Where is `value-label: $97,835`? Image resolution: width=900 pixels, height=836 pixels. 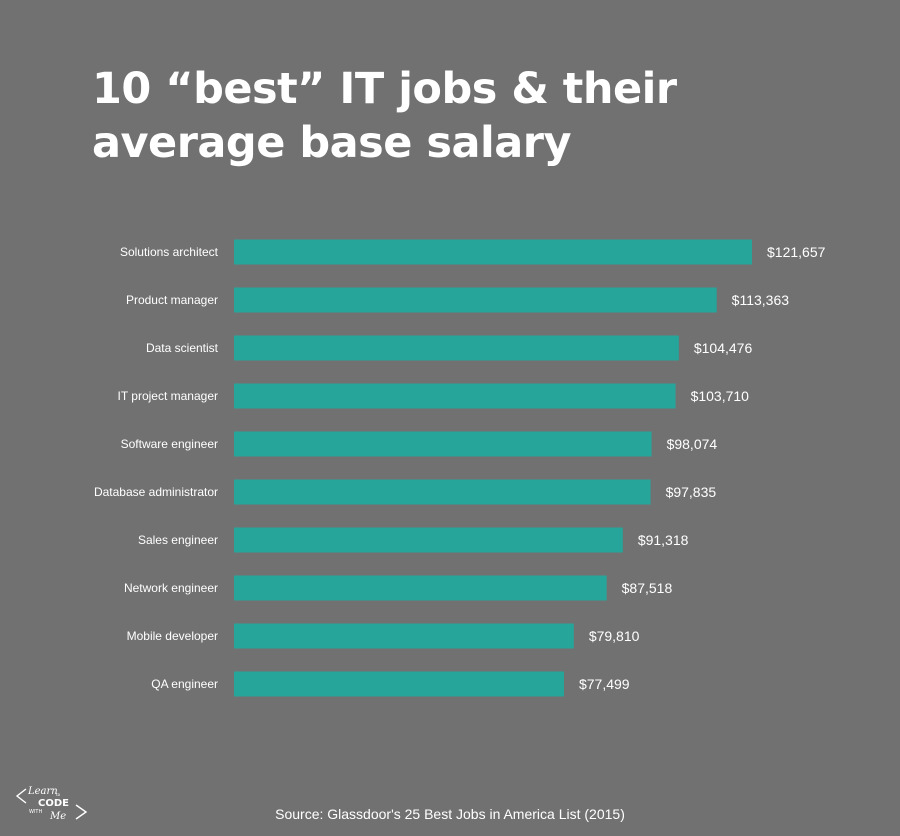 value-label: $97,835 is located at coordinates (691, 492).